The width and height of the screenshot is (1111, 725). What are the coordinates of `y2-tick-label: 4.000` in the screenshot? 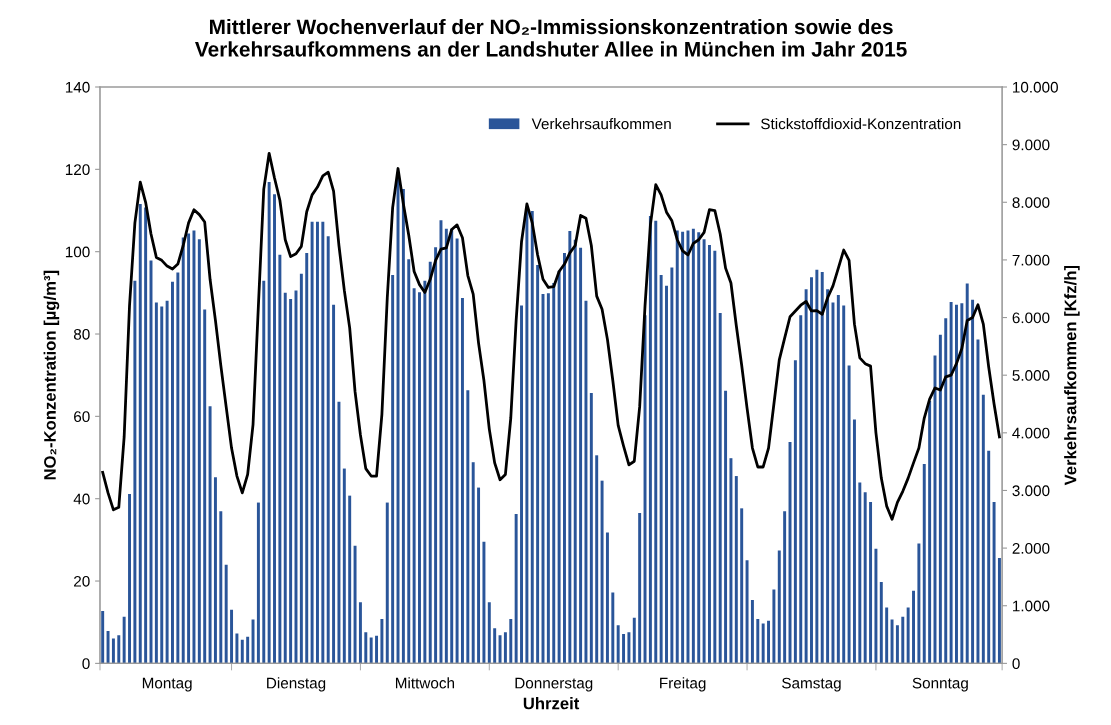 It's located at (1031, 433).